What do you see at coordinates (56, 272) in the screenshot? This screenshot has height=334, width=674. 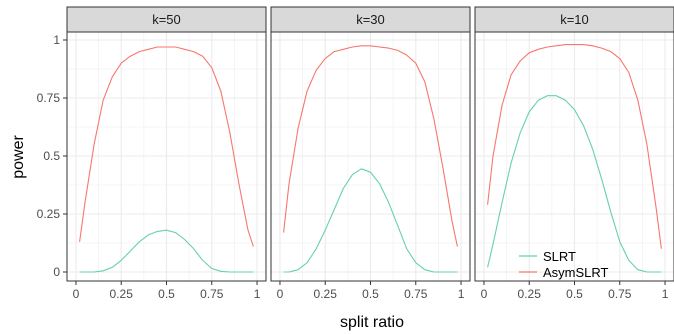 I see `y-tick-label: 0` at bounding box center [56, 272].